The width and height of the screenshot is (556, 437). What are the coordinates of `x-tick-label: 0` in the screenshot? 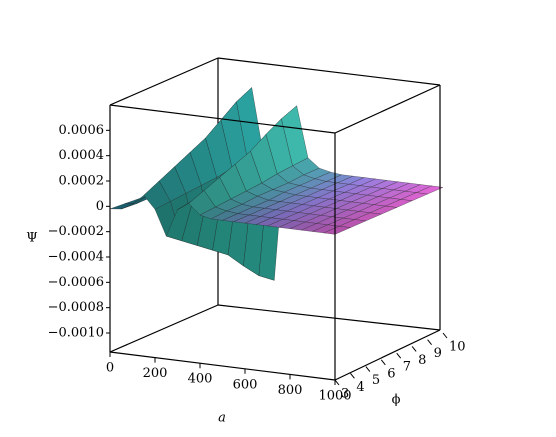 It's located at (110, 368).